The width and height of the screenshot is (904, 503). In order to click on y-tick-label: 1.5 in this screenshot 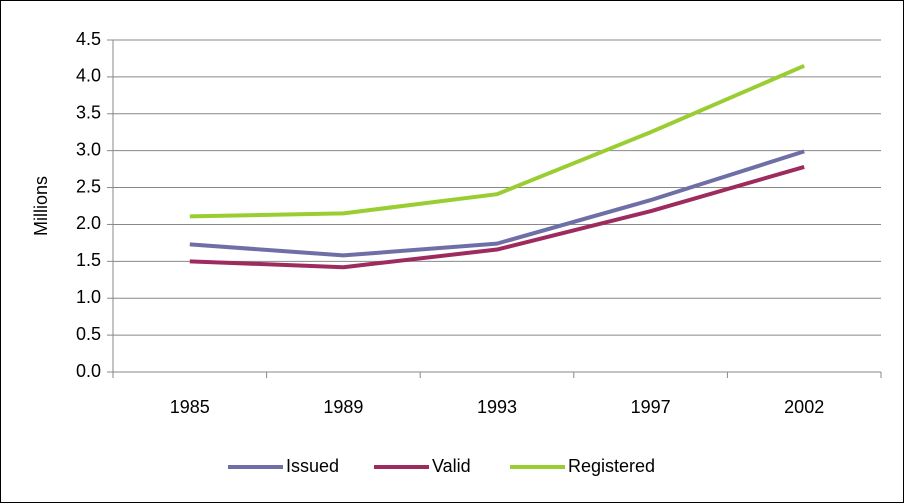, I will do `click(88, 260)`.